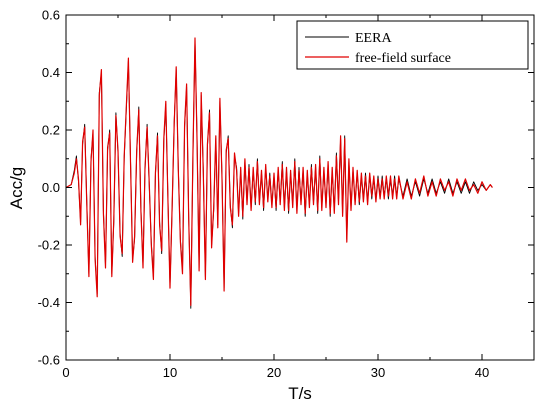 Image resolution: width=550 pixels, height=409 pixels. Describe the element at coordinates (16, 188) in the screenshot. I see `y-axis-title: Acc/g` at that location.